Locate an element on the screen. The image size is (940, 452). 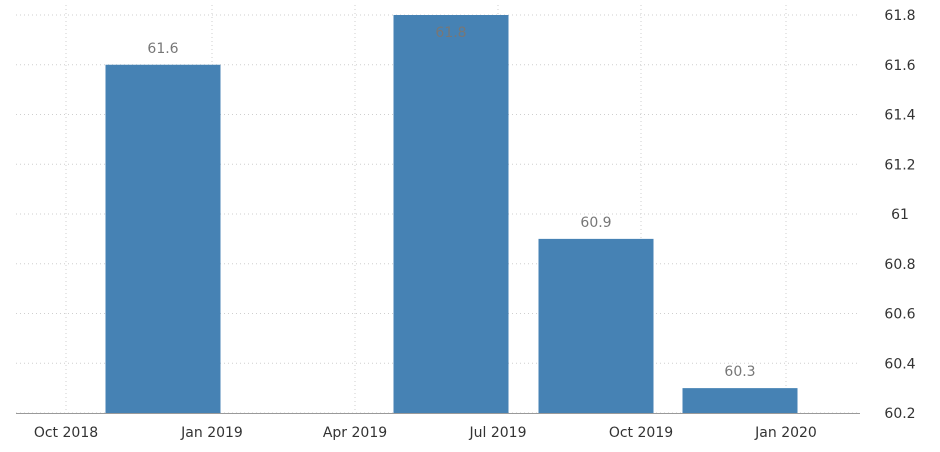
y-axis-ticks: 61.8 61.6 61.4 61.2 61 60.8 60.6 60.4 60.2 is located at coordinates (899, 215).